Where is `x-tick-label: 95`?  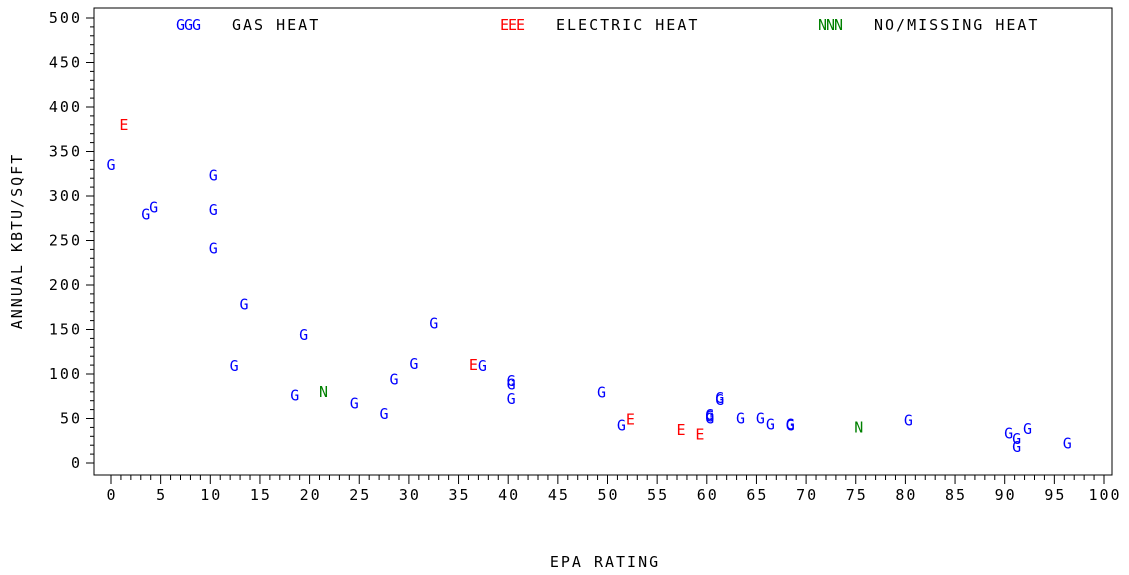 x-tick-label: 95 is located at coordinates (1055, 495).